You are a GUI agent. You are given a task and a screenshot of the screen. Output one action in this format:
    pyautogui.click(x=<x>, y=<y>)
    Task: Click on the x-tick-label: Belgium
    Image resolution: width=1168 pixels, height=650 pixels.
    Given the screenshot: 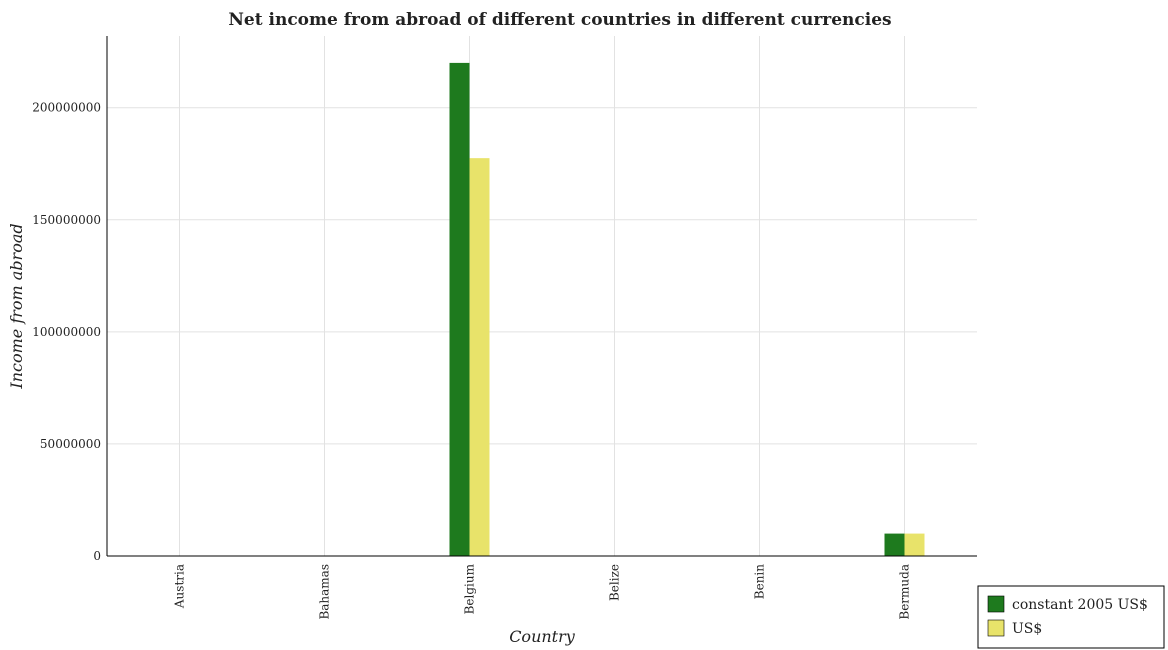 What is the action you would take?
    pyautogui.click(x=470, y=588)
    